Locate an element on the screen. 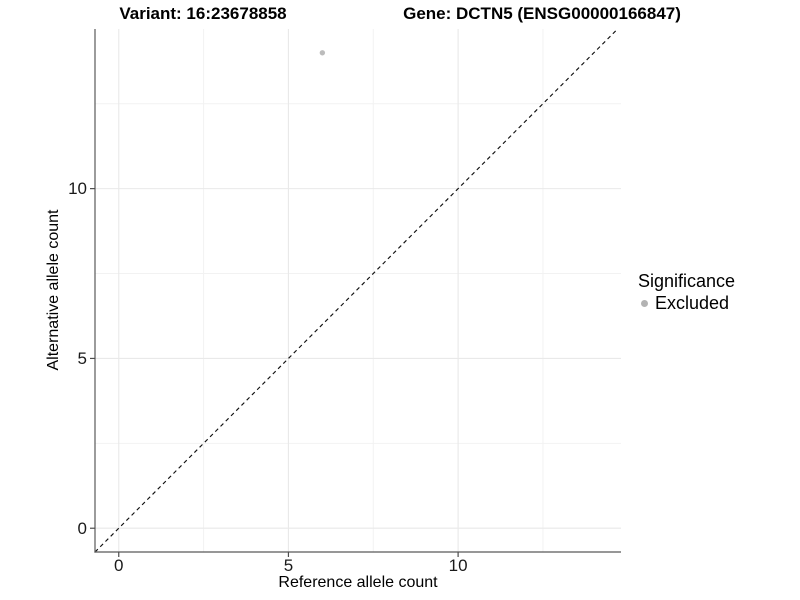 The height and width of the screenshot is (600, 800). legend: Significance Excluded is located at coordinates (718, 292).